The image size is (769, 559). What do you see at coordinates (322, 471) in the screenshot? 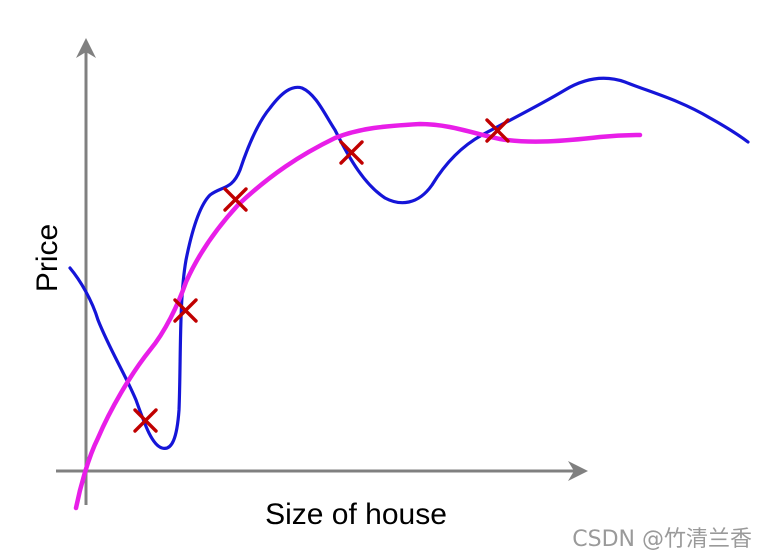
I see `x-axis` at bounding box center [322, 471].